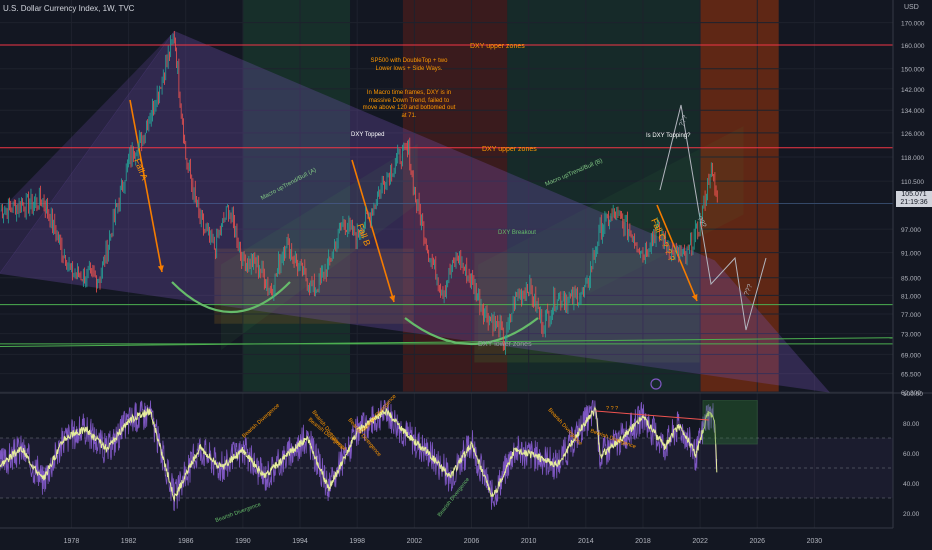 The height and width of the screenshot is (550, 932). What do you see at coordinates (683, 121) in the screenshot?
I see `label-q1: ???` at bounding box center [683, 121].